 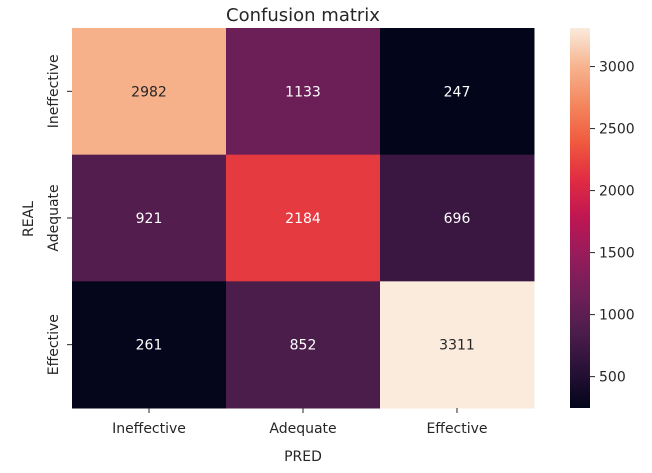 I want to click on cell-value-label: 1133, so click(x=303, y=92).